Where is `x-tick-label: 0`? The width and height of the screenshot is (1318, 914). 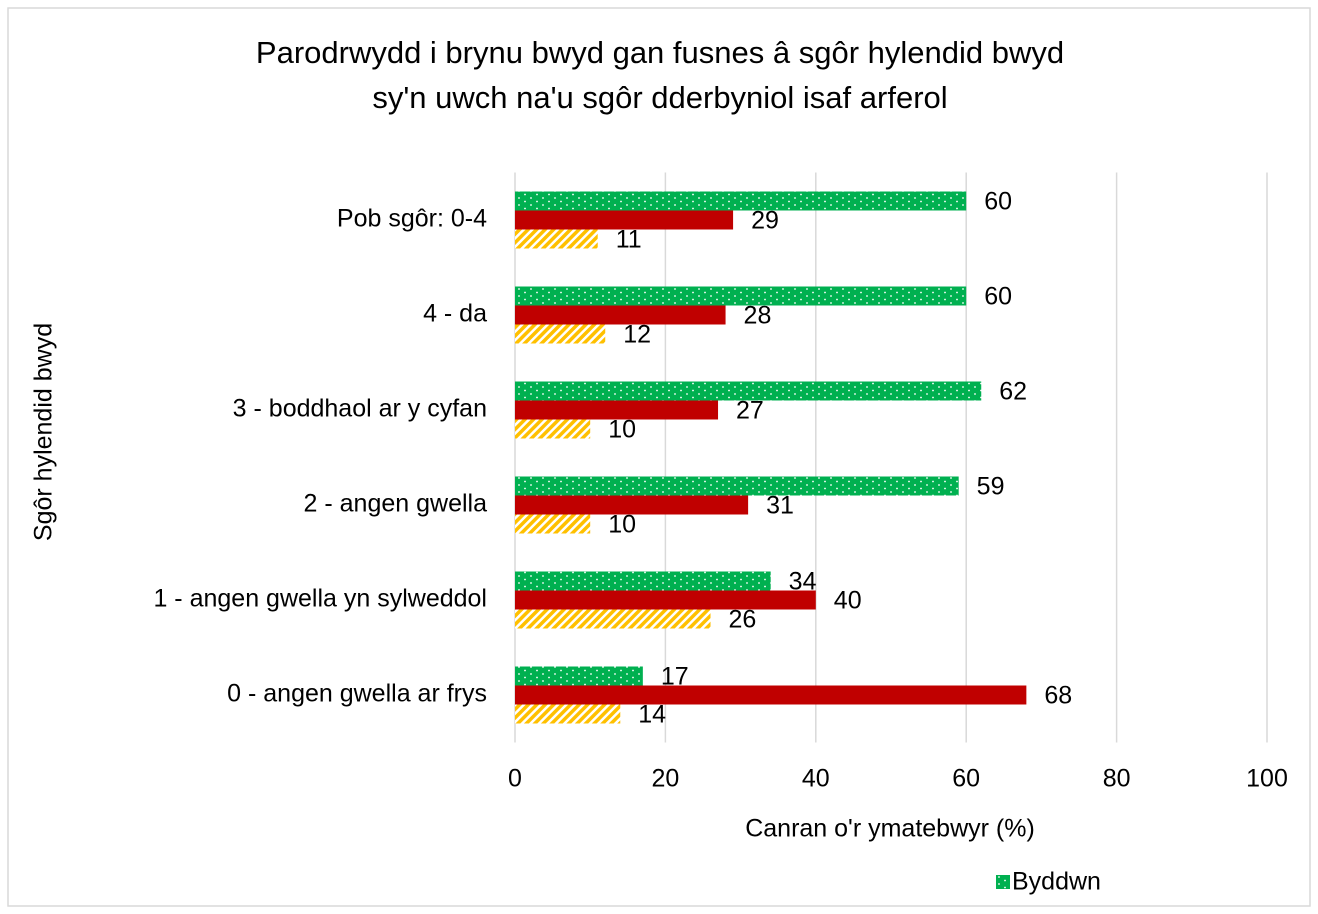 x-tick-label: 0 is located at coordinates (515, 779).